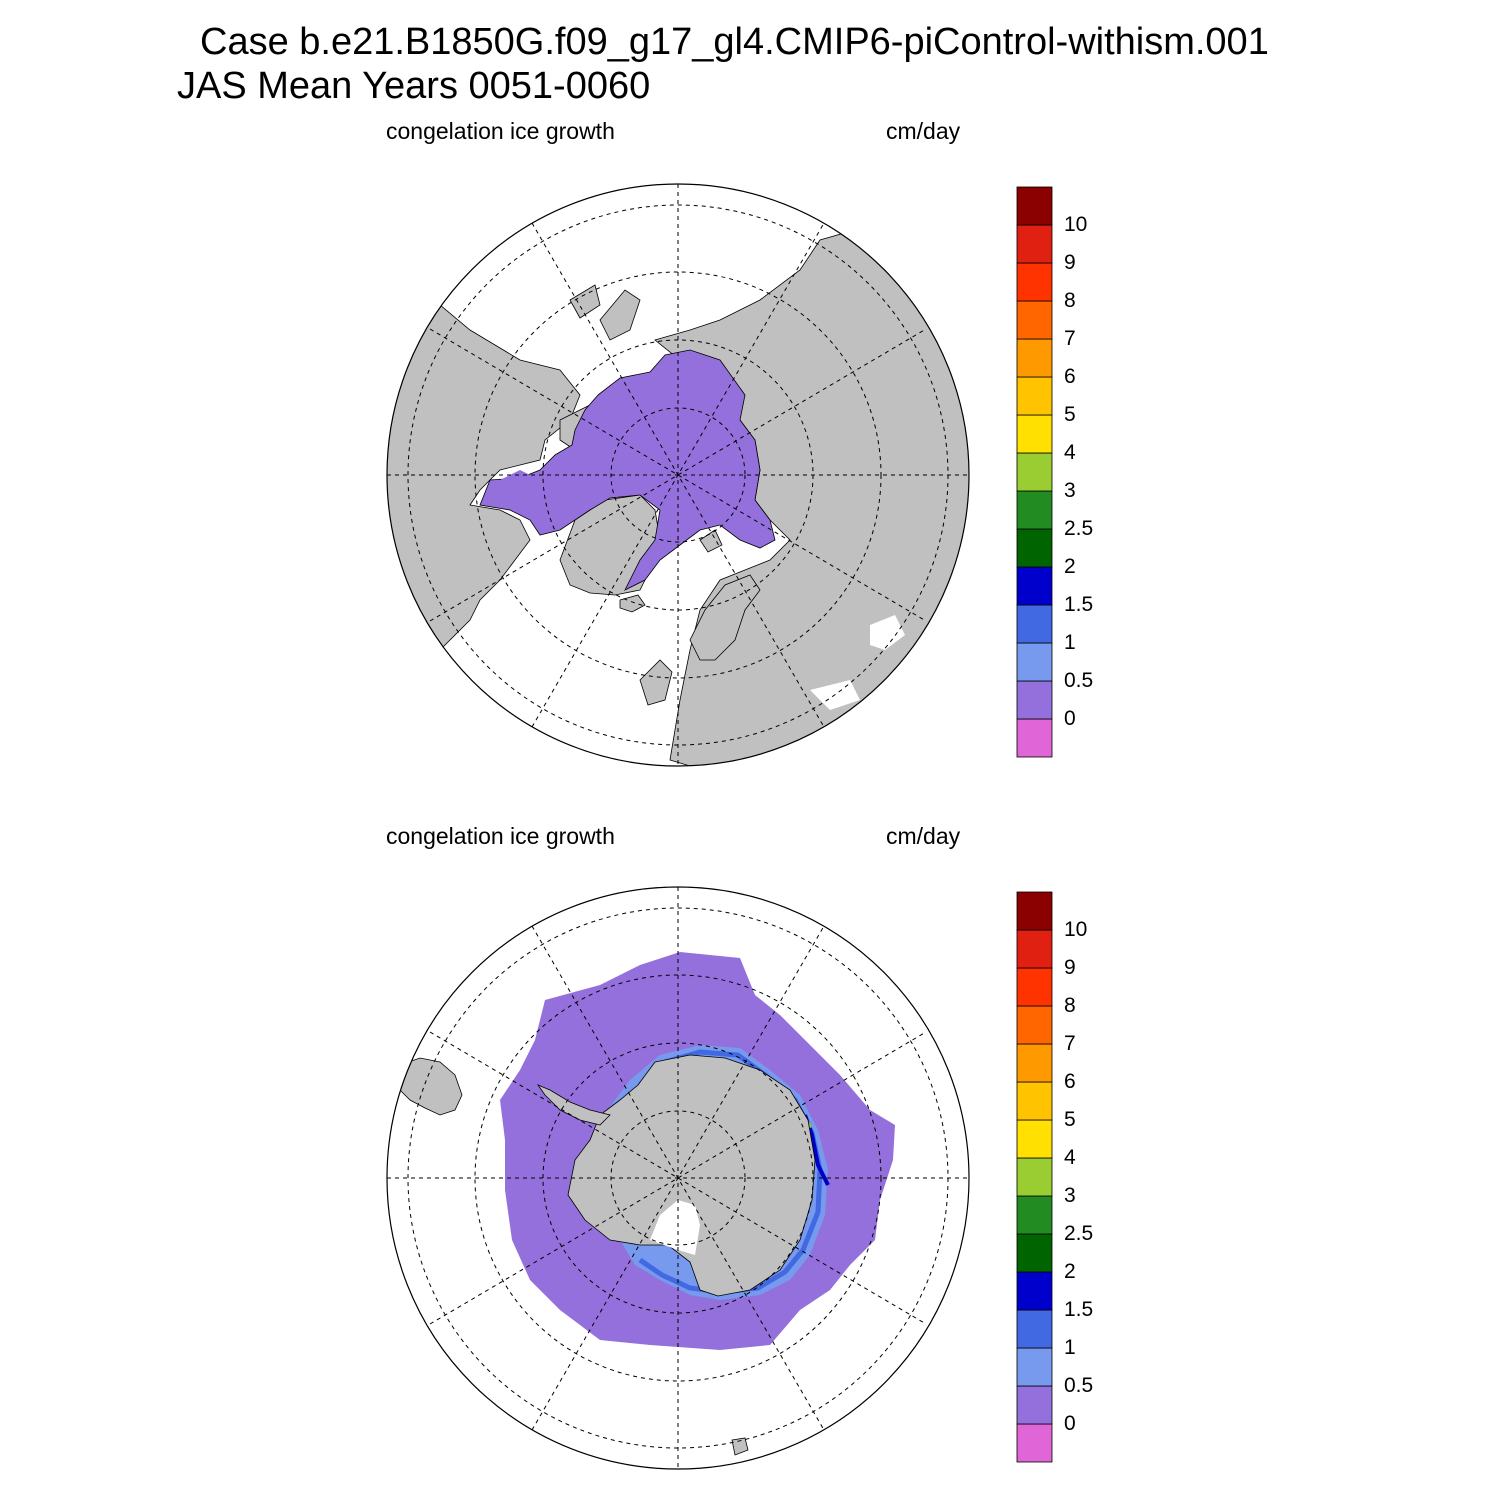 The height and width of the screenshot is (1500, 1500). I want to click on north-colorbar-tick-label: 5, so click(1070, 414).